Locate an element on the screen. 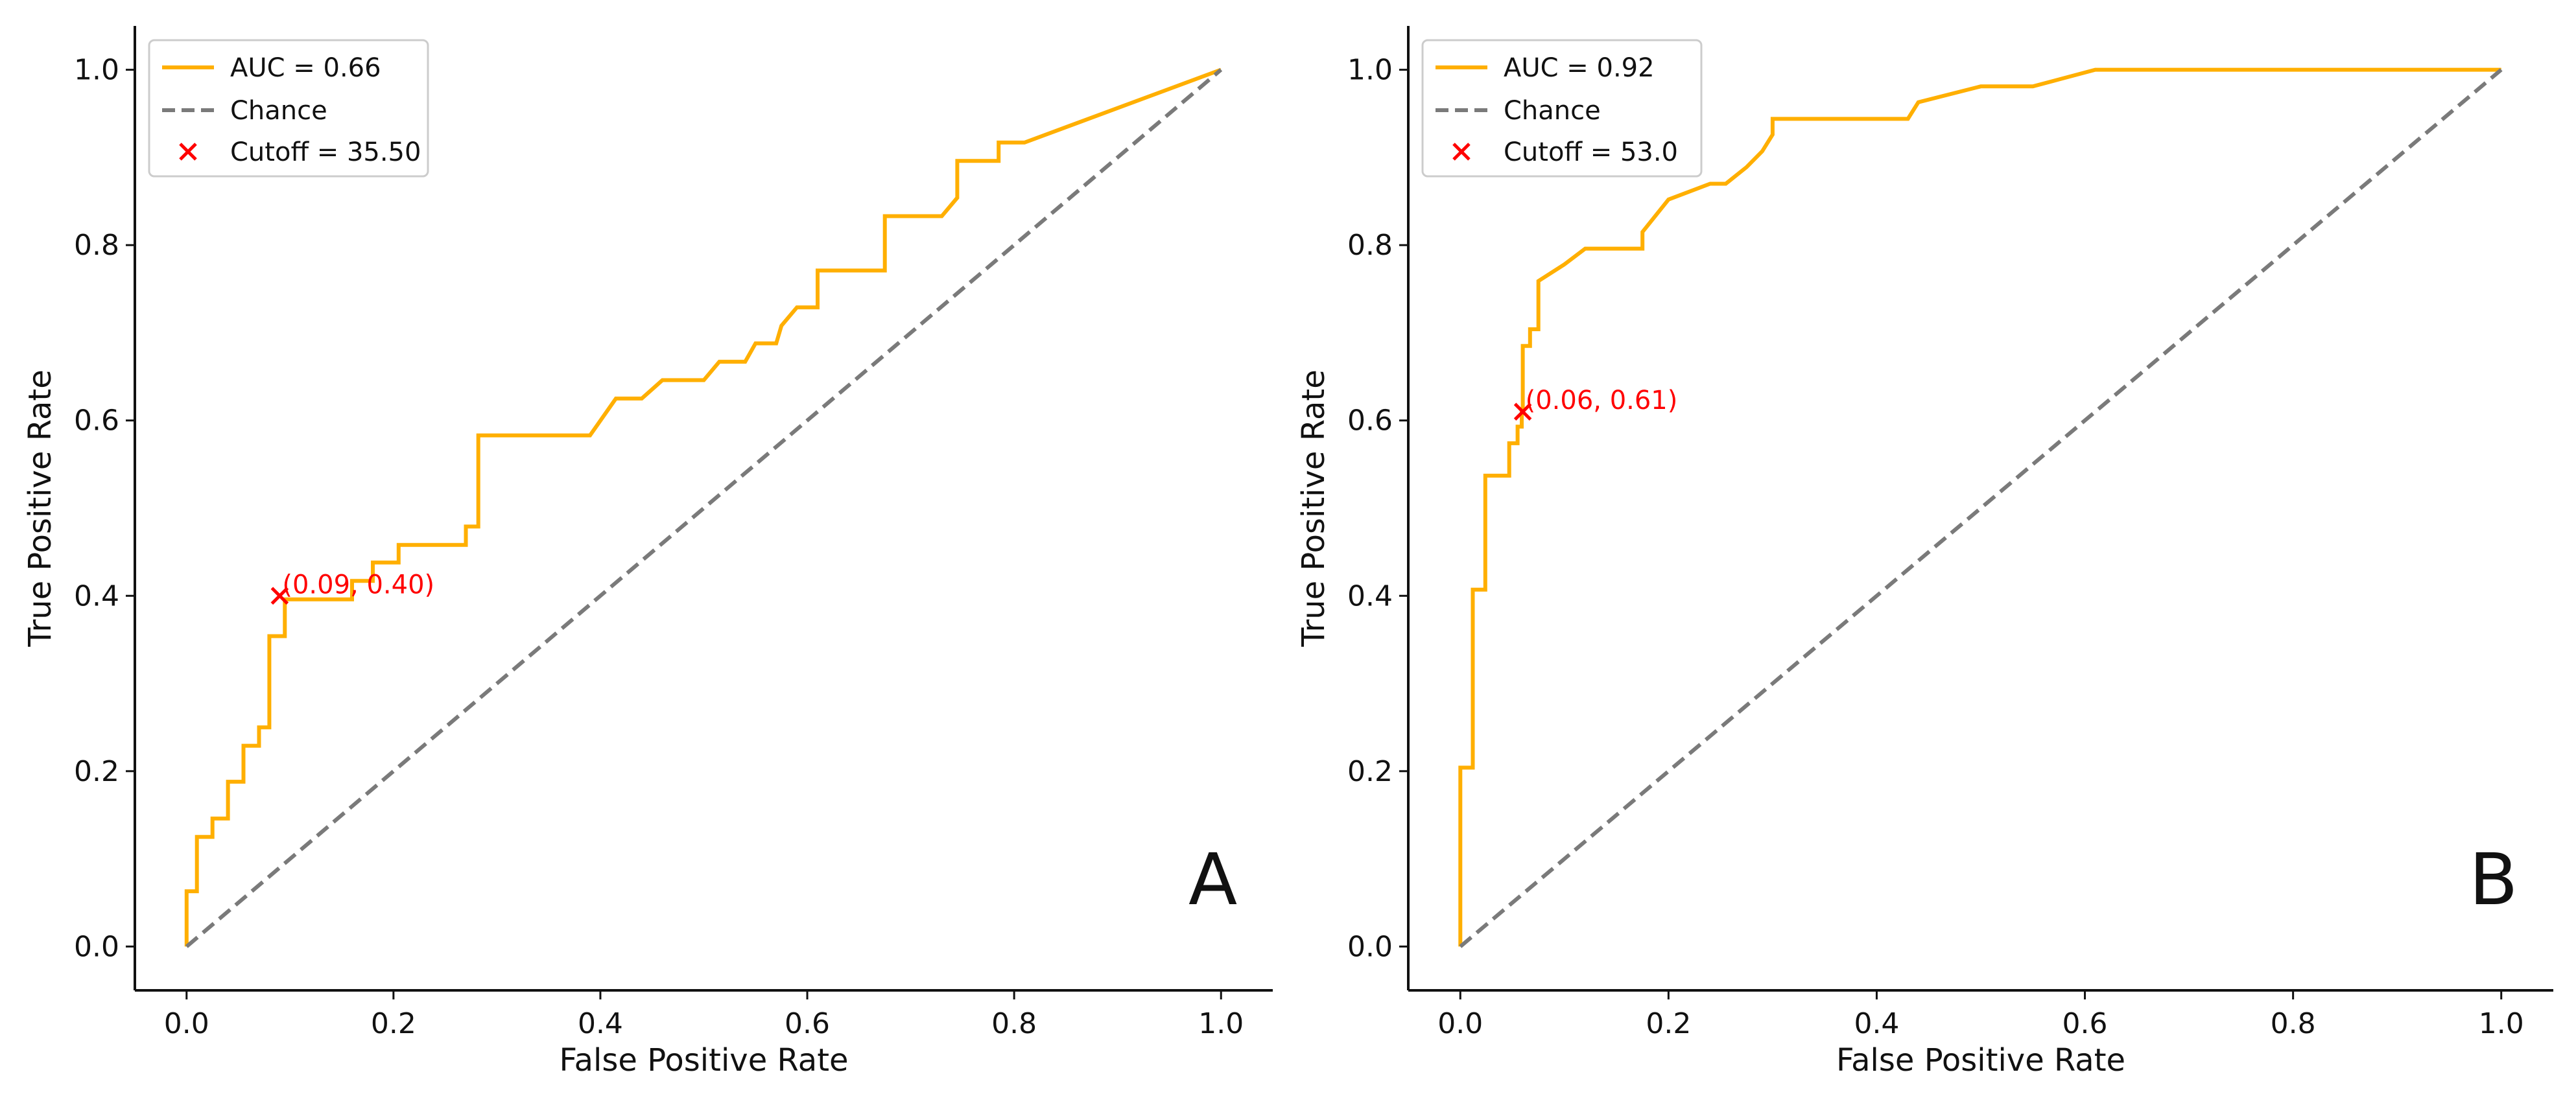 Image resolution: width=2576 pixels, height=1096 pixels. legend-roc-label: AUC = 0.92 is located at coordinates (1579, 68).